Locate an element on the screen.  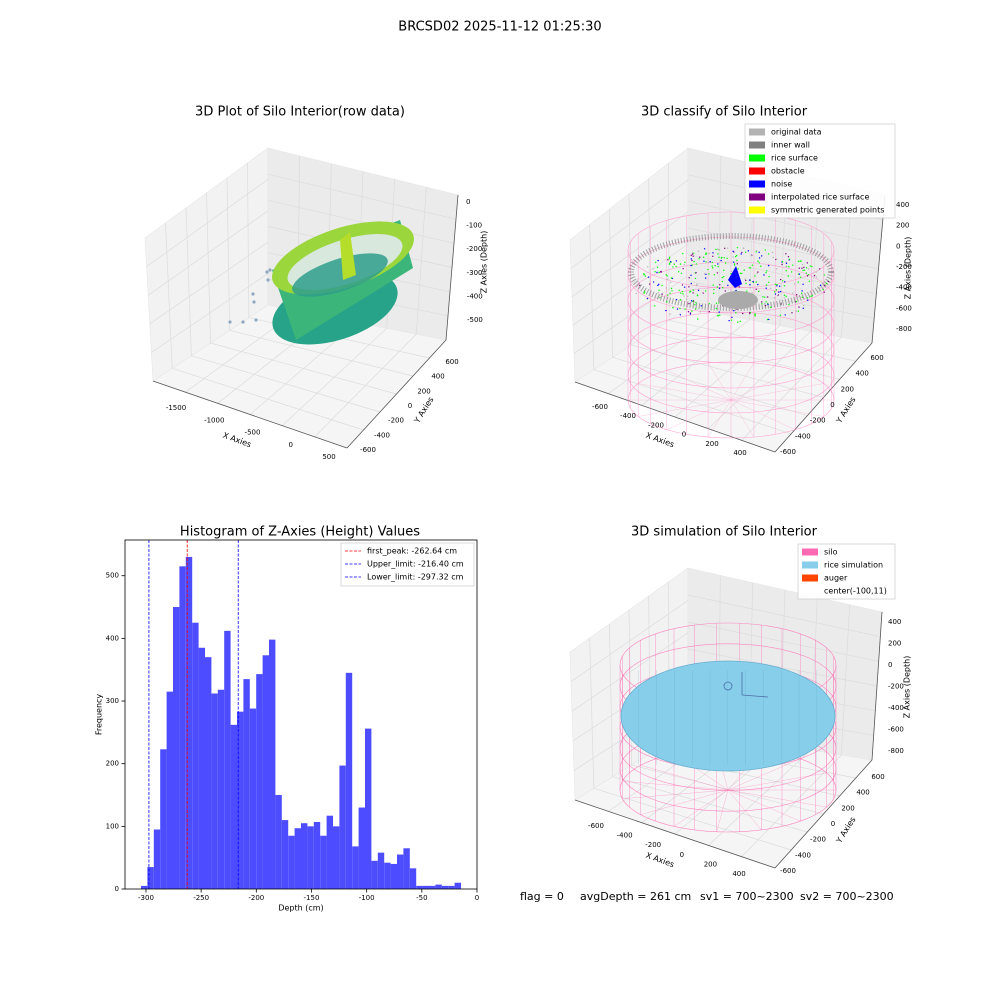
x-tick-label: 200 is located at coordinates (711, 444).